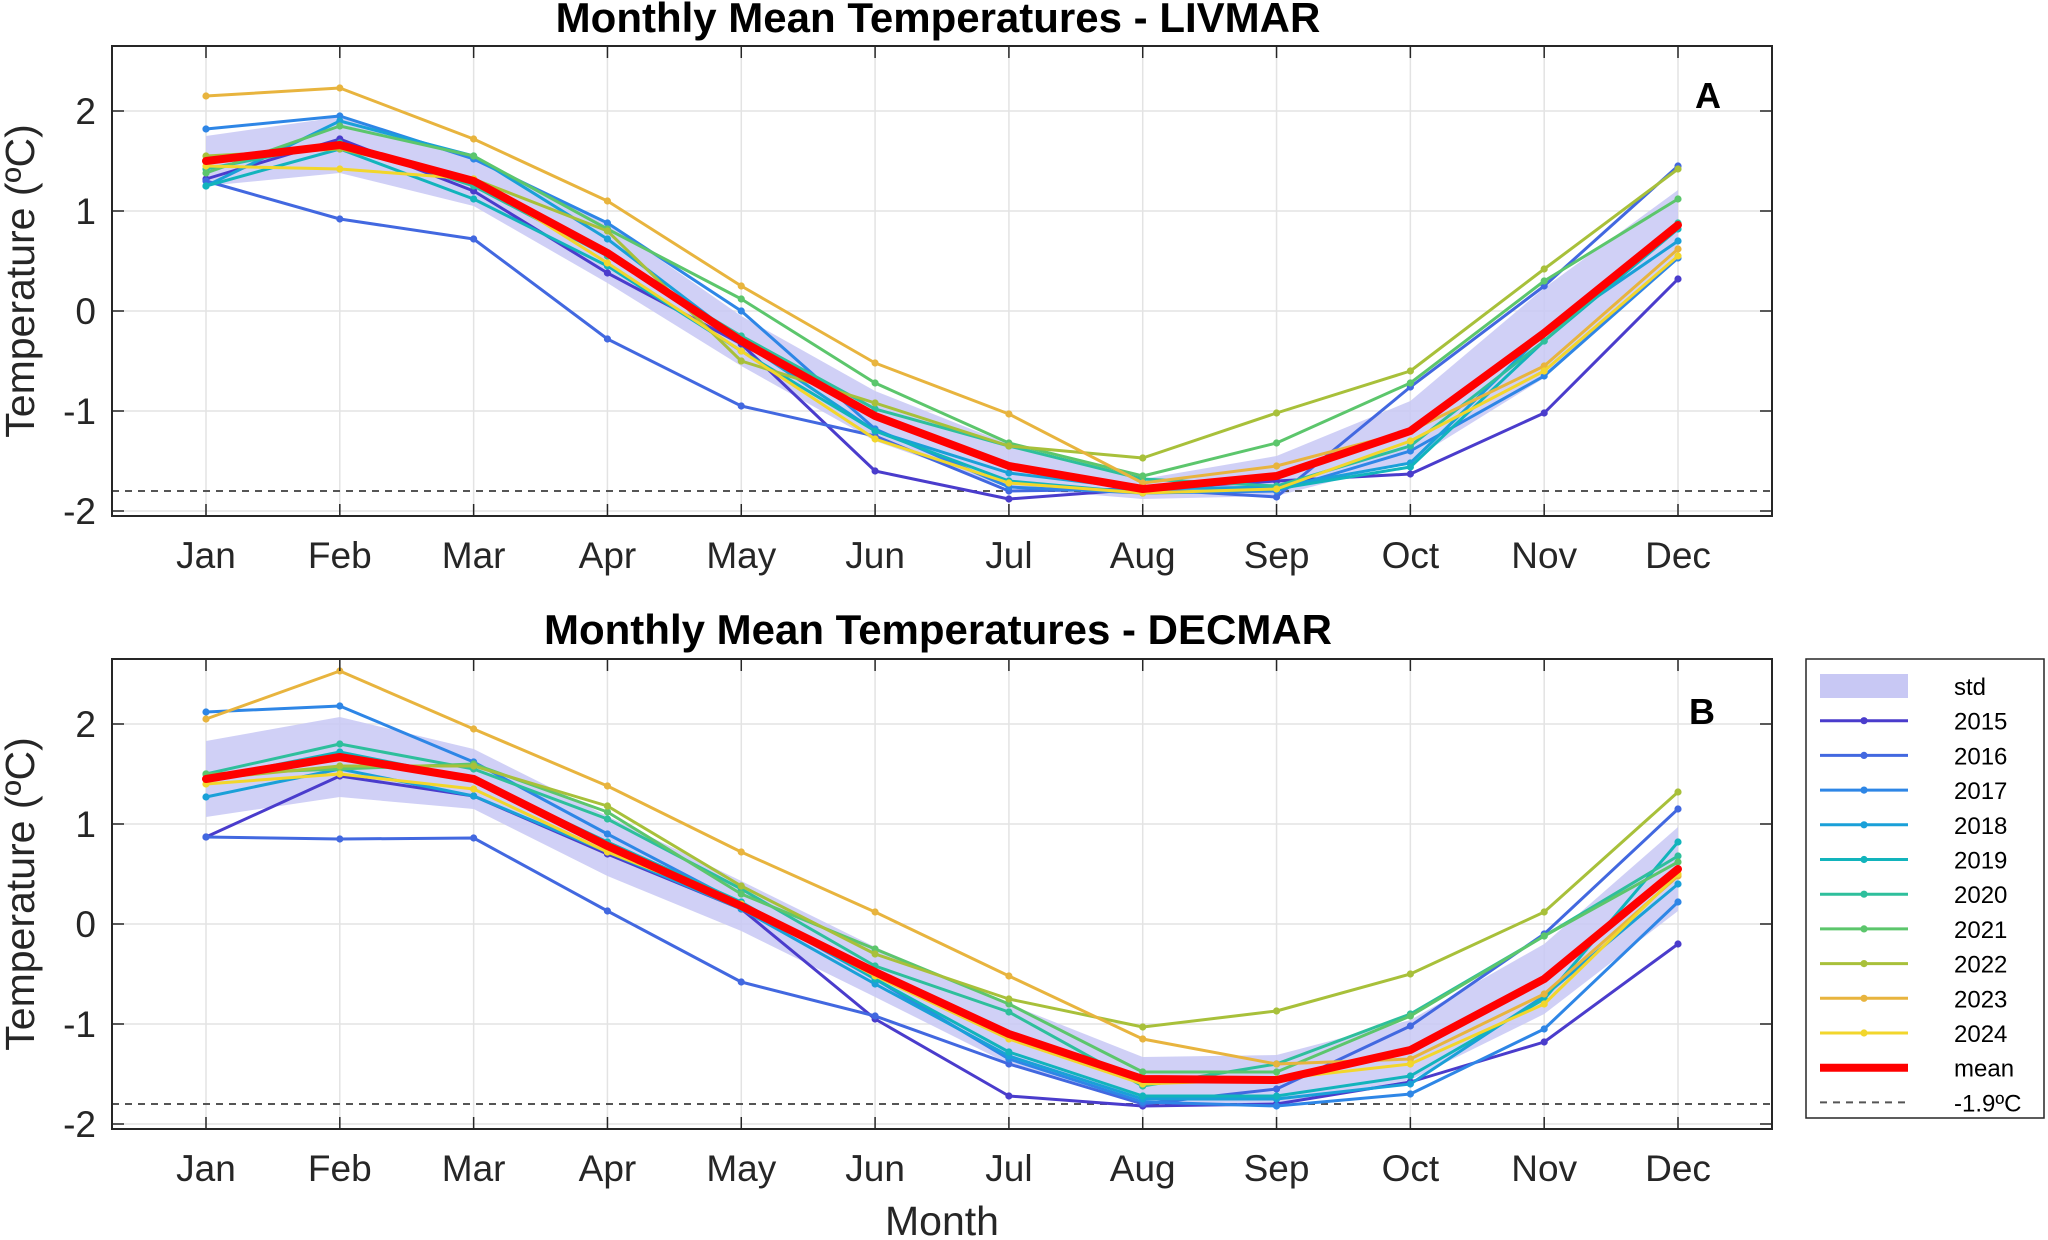  I want to click on legend-marker-2020, so click(1864, 894).